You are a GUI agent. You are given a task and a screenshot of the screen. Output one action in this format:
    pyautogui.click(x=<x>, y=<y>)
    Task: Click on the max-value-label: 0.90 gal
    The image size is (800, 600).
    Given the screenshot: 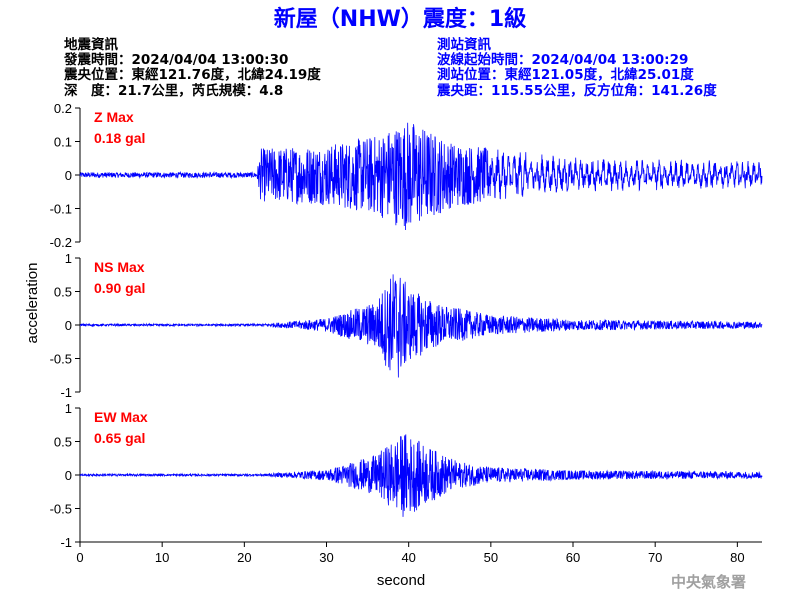 What is the action you would take?
    pyautogui.click(x=119, y=288)
    